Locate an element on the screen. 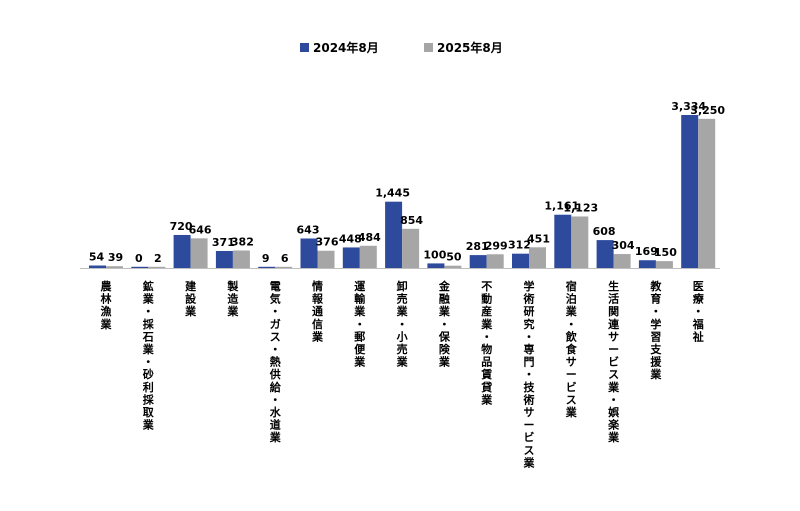  data-label-2025-13: 304 is located at coordinates (623, 245).